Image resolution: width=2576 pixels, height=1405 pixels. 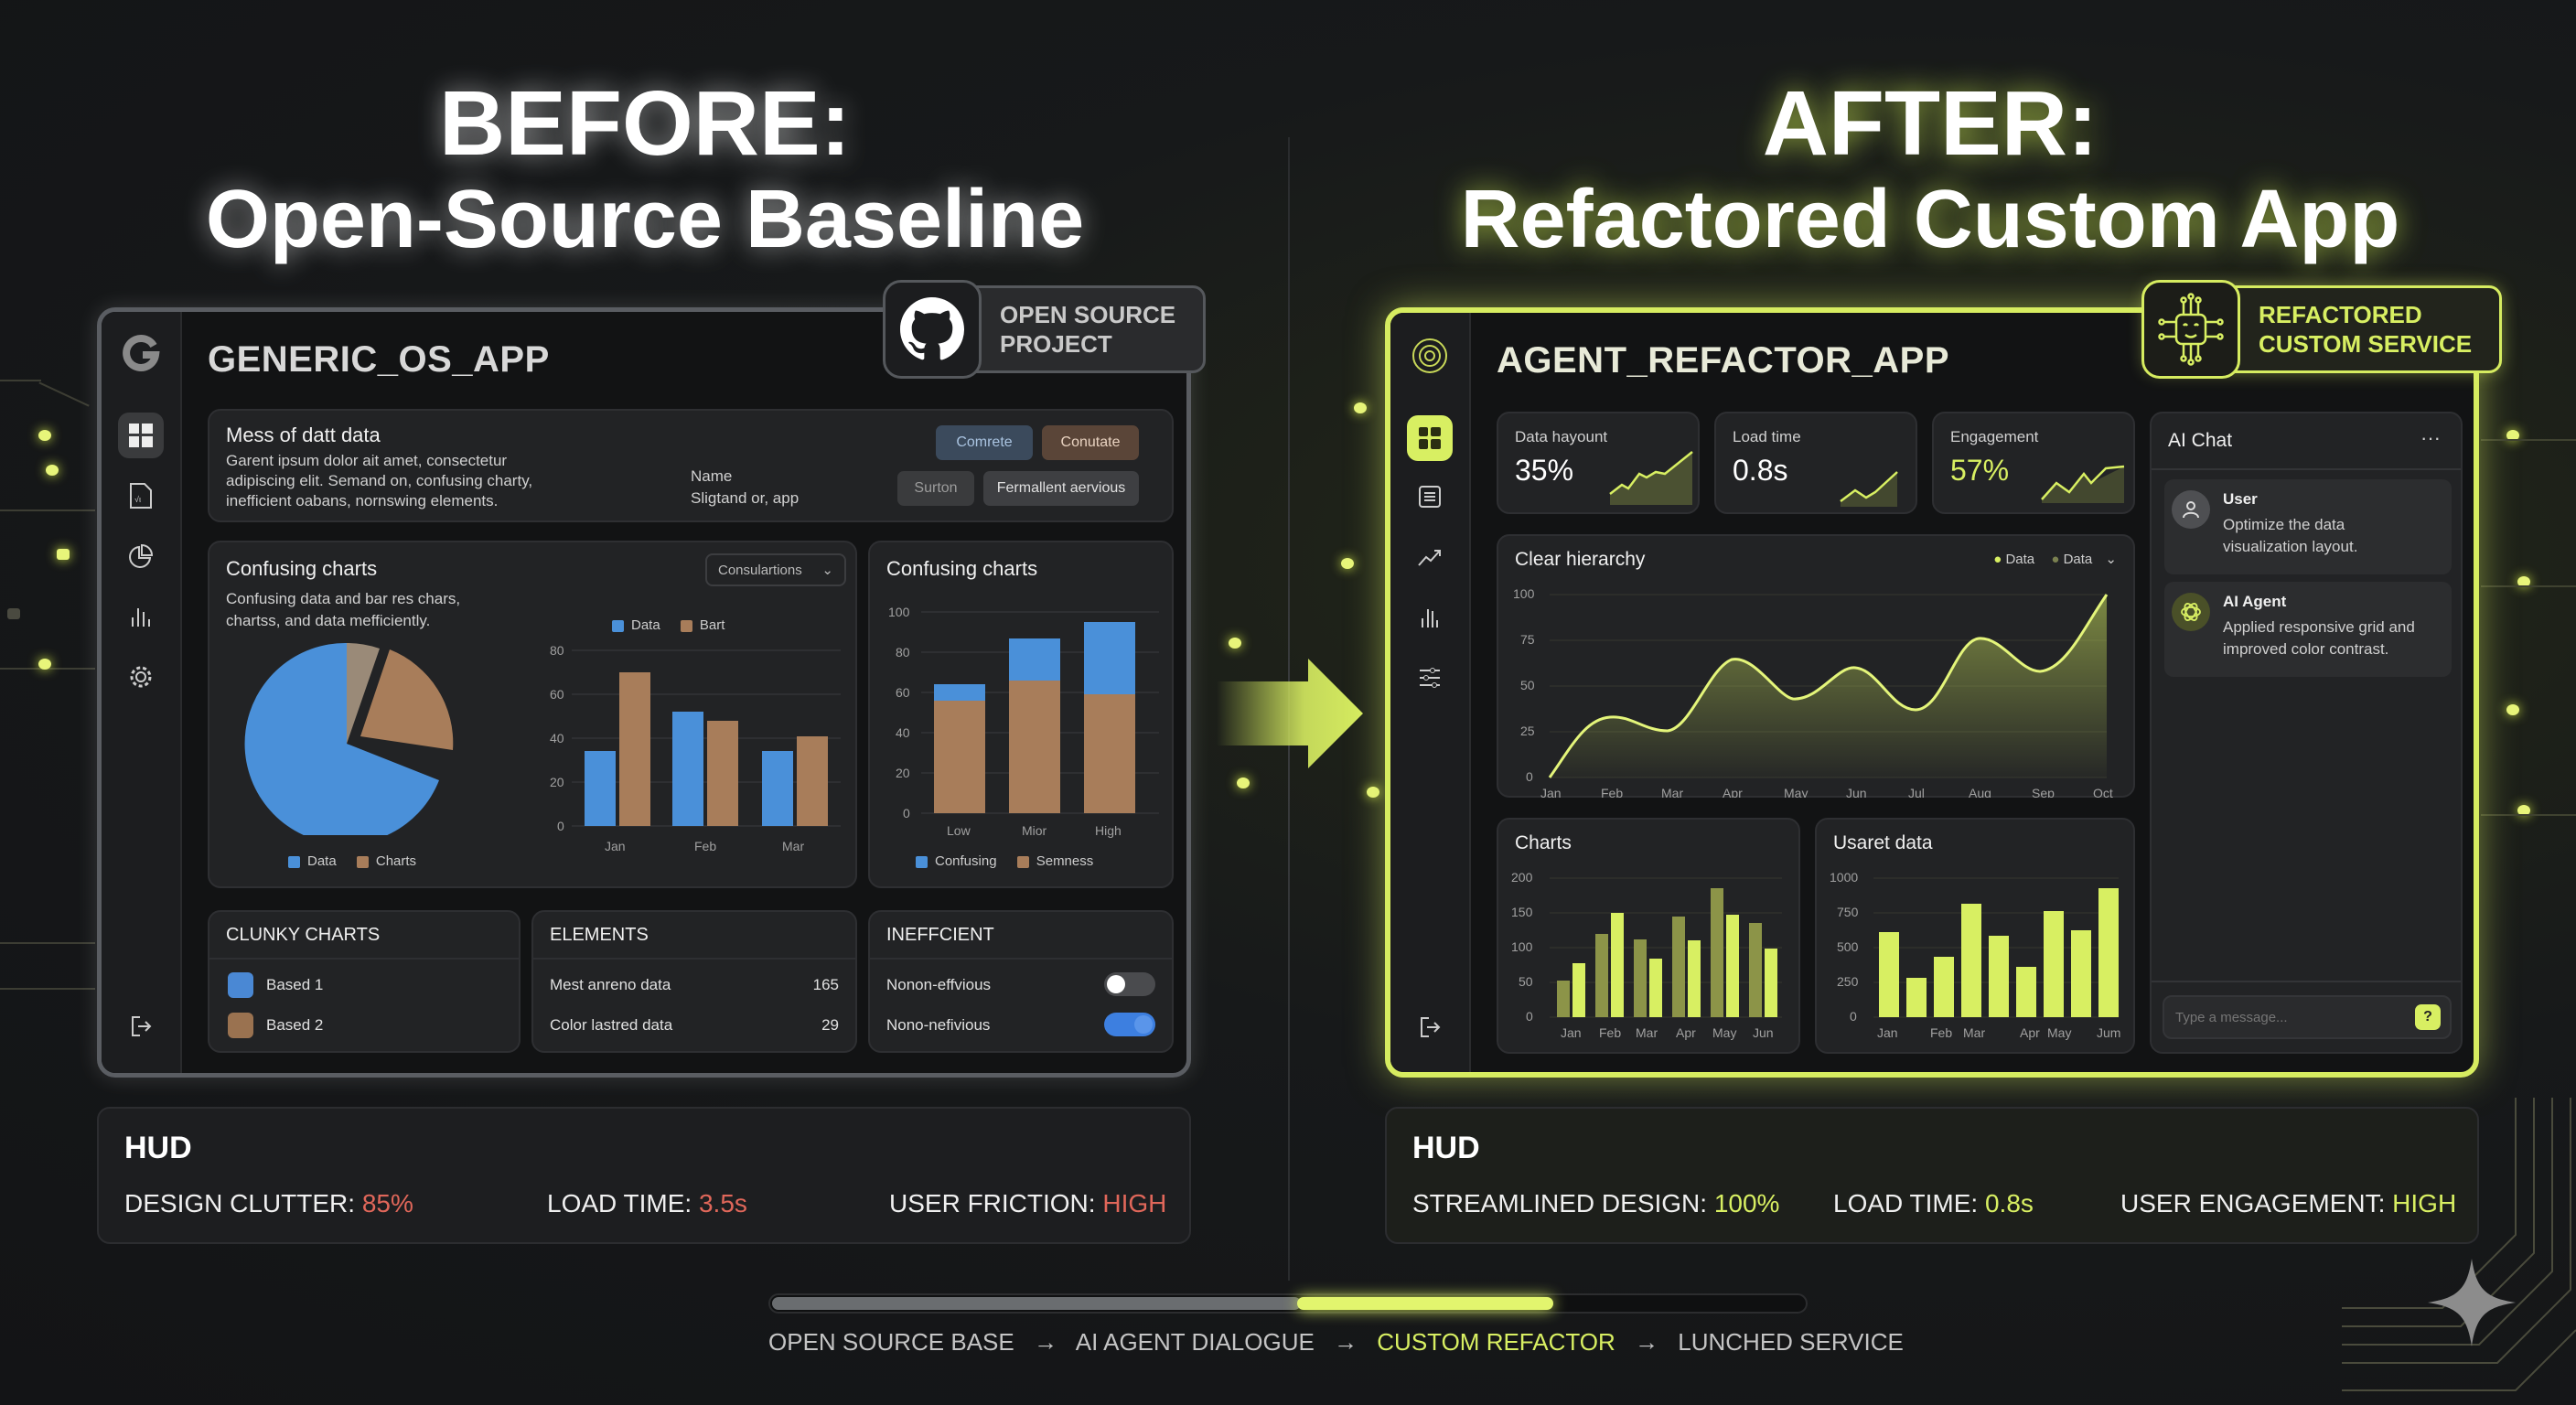 I want to click on table-row-value: 165, so click(x=825, y=985).